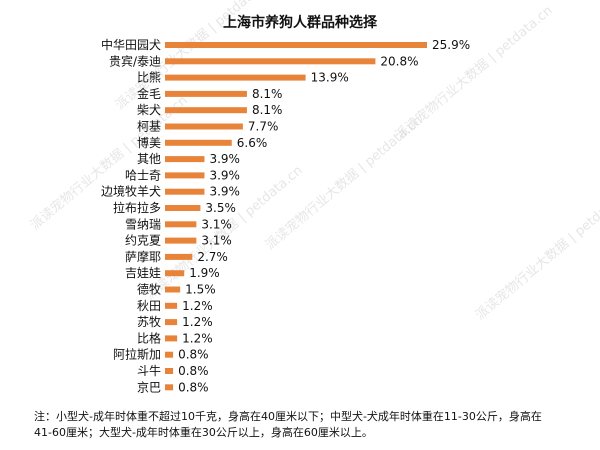 Image resolution: width=600 pixels, height=450 pixels. What do you see at coordinates (143, 240) in the screenshot?
I see `category-label: 约克夏` at bounding box center [143, 240].